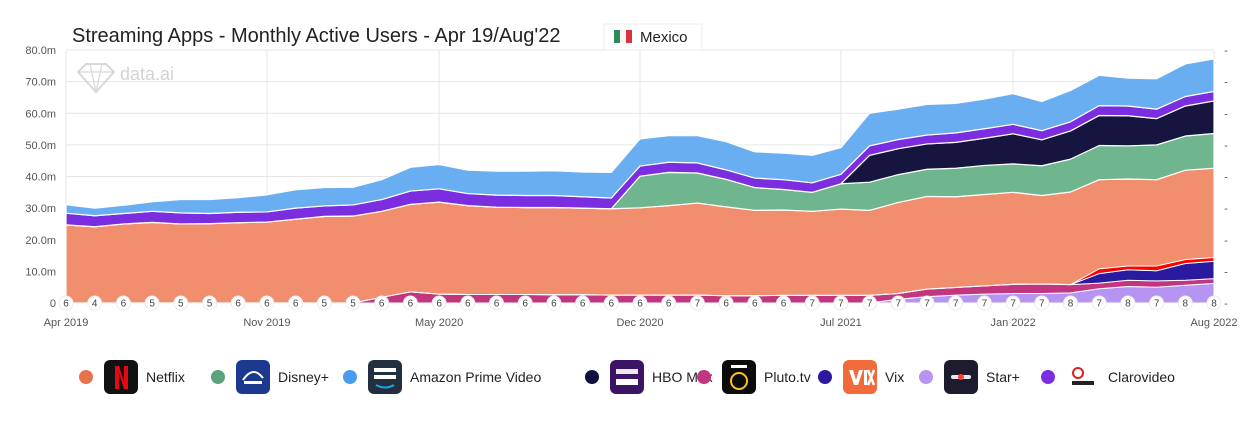  I want to click on legend-item-clarovideo: Clarovideo, so click(1108, 377).